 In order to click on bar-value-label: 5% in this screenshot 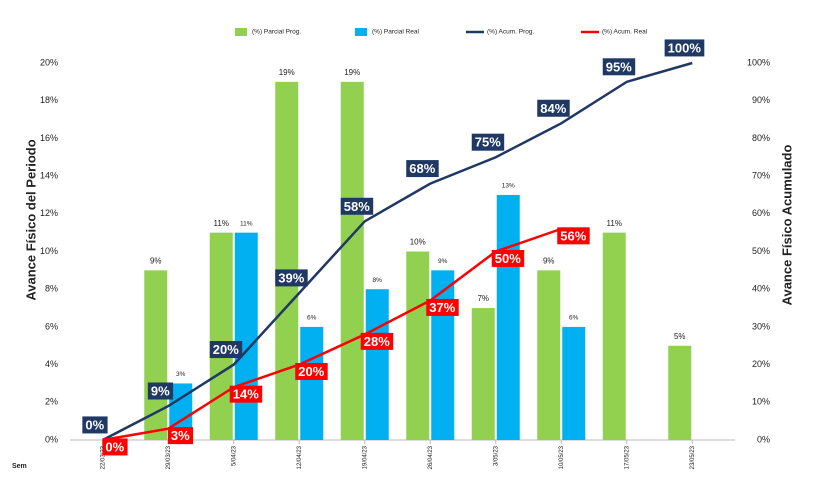, I will do `click(680, 336)`.